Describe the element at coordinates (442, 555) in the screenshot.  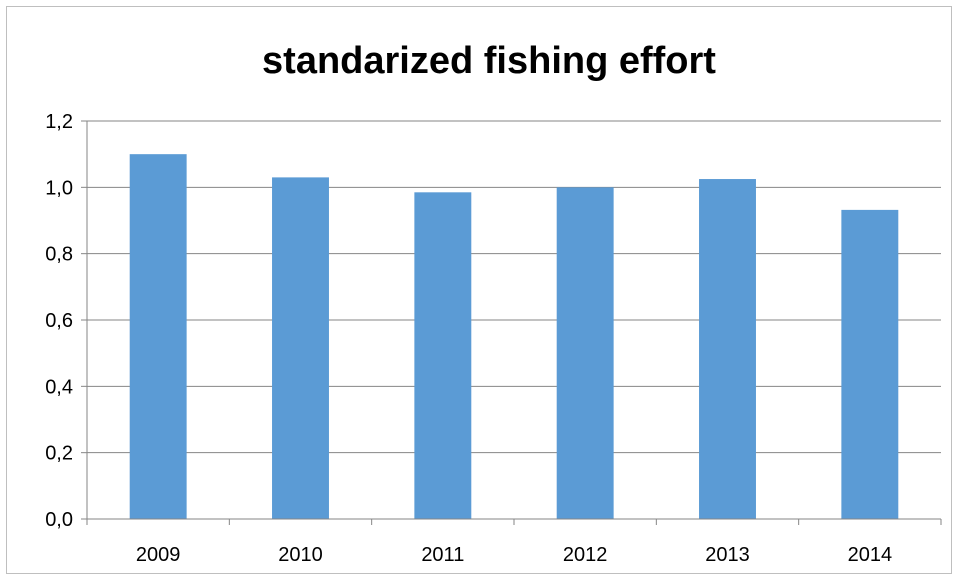
I see `x-tick-label: 2011` at that location.